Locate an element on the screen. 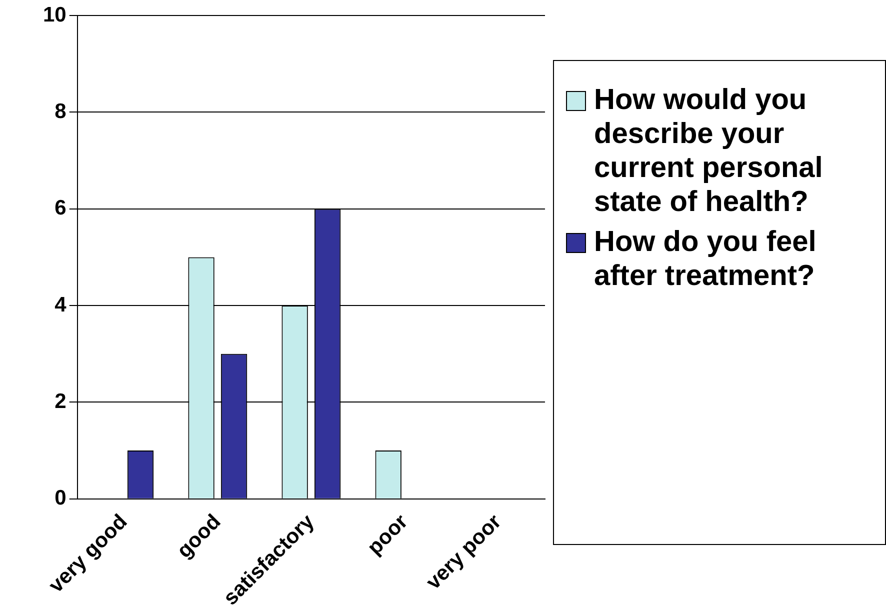  y-tick-label: 10 is located at coordinates (54, 14).